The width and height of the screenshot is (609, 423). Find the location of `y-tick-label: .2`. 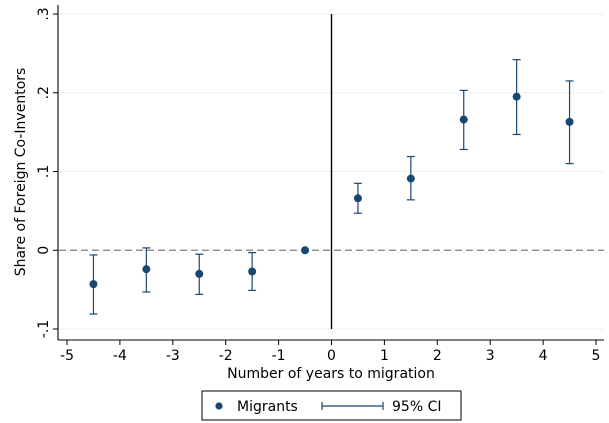

y-tick-label: .2 is located at coordinates (44, 92).